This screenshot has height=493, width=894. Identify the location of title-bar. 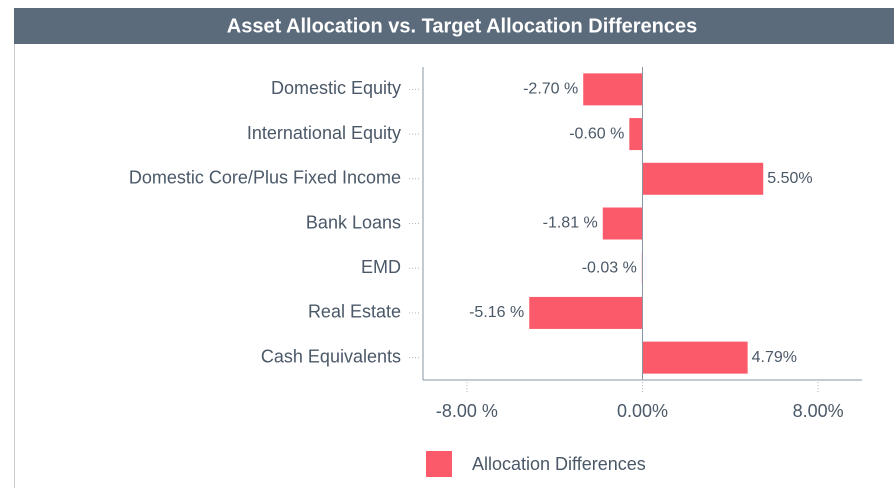
(454, 26).